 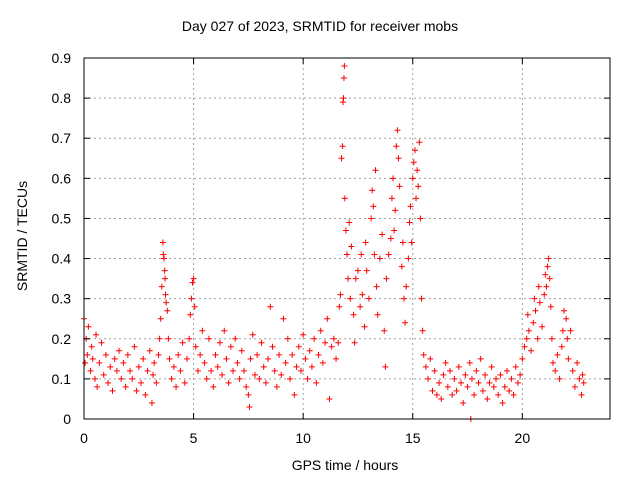 What do you see at coordinates (62, 379) in the screenshot?
I see `y-tick-label: 0.1` at bounding box center [62, 379].